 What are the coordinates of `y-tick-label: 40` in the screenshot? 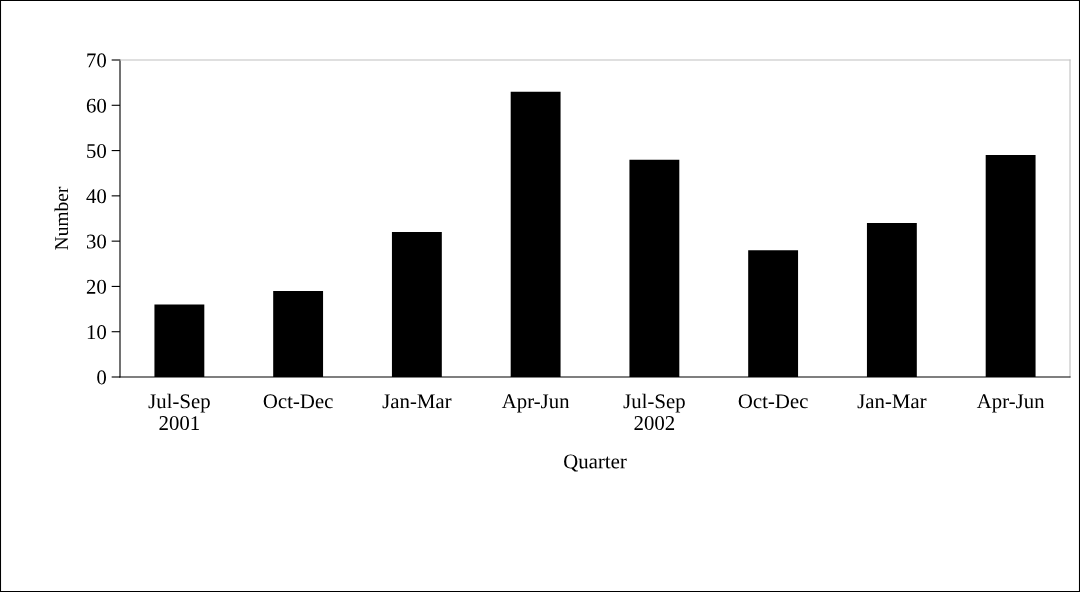 It's located at (96, 196).